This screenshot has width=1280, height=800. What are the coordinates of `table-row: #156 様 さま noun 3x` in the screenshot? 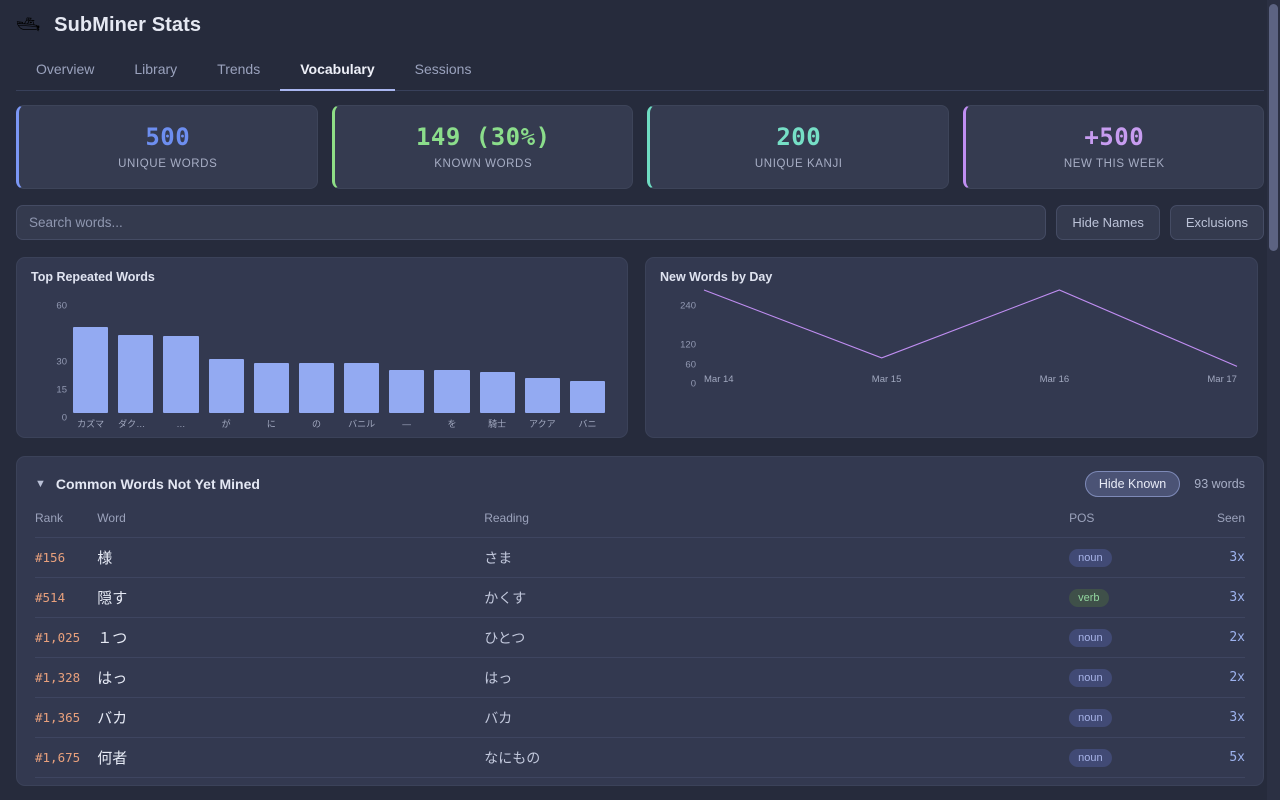 It's located at (640, 557).